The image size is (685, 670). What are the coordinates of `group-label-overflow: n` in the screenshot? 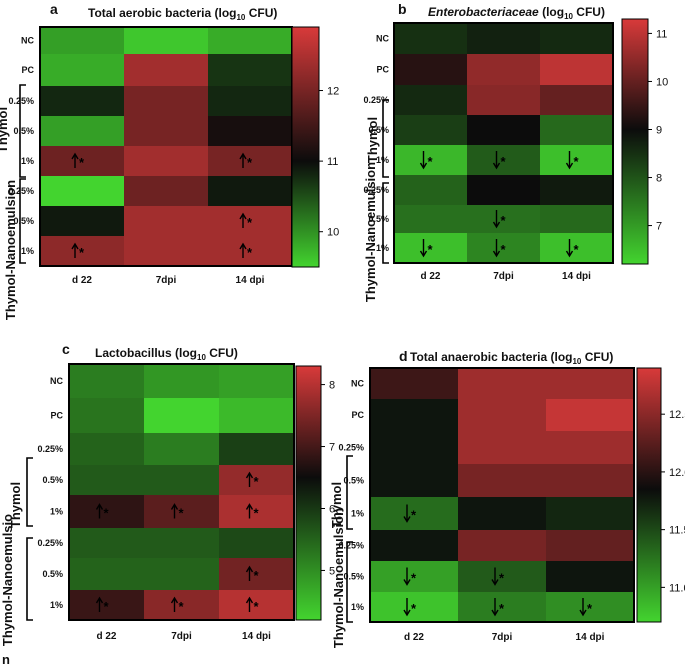 It's located at (6, 659).